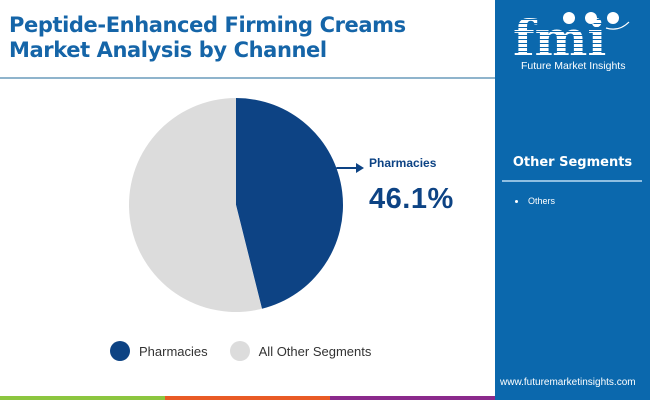 This screenshot has width=650, height=400. I want to click on bar-purple, so click(412, 398).